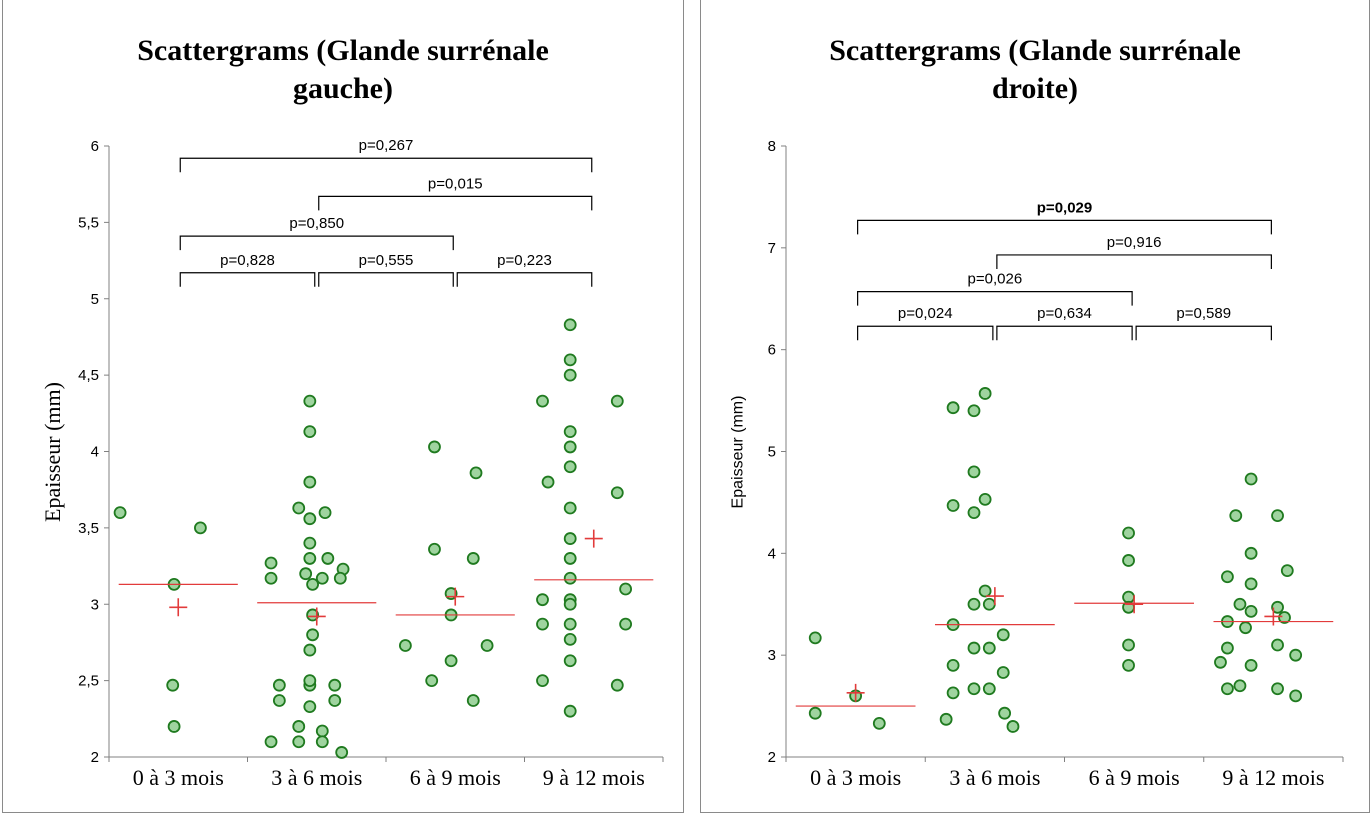 This screenshot has height=813, width=1372. What do you see at coordinates (1134, 242) in the screenshot?
I see `p-value-label: p=0,916` at bounding box center [1134, 242].